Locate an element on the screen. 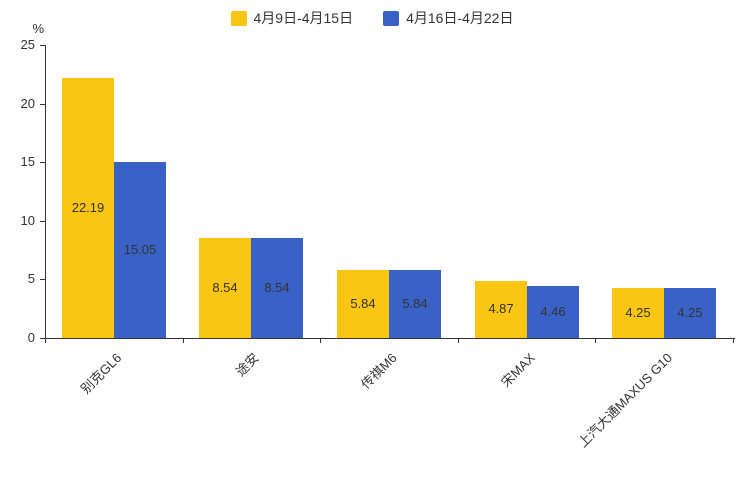 This screenshot has width=744, height=496. y-axis-line is located at coordinates (45, 191).